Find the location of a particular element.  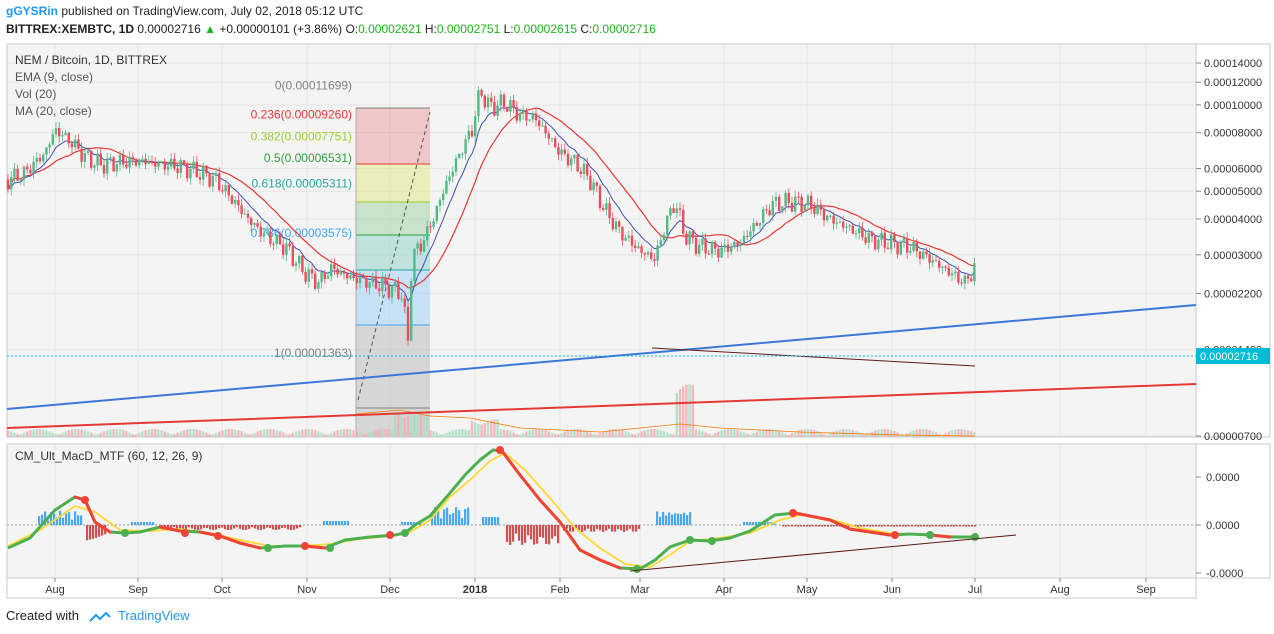

legend-ema: EMA (9, close) is located at coordinates (54, 77).